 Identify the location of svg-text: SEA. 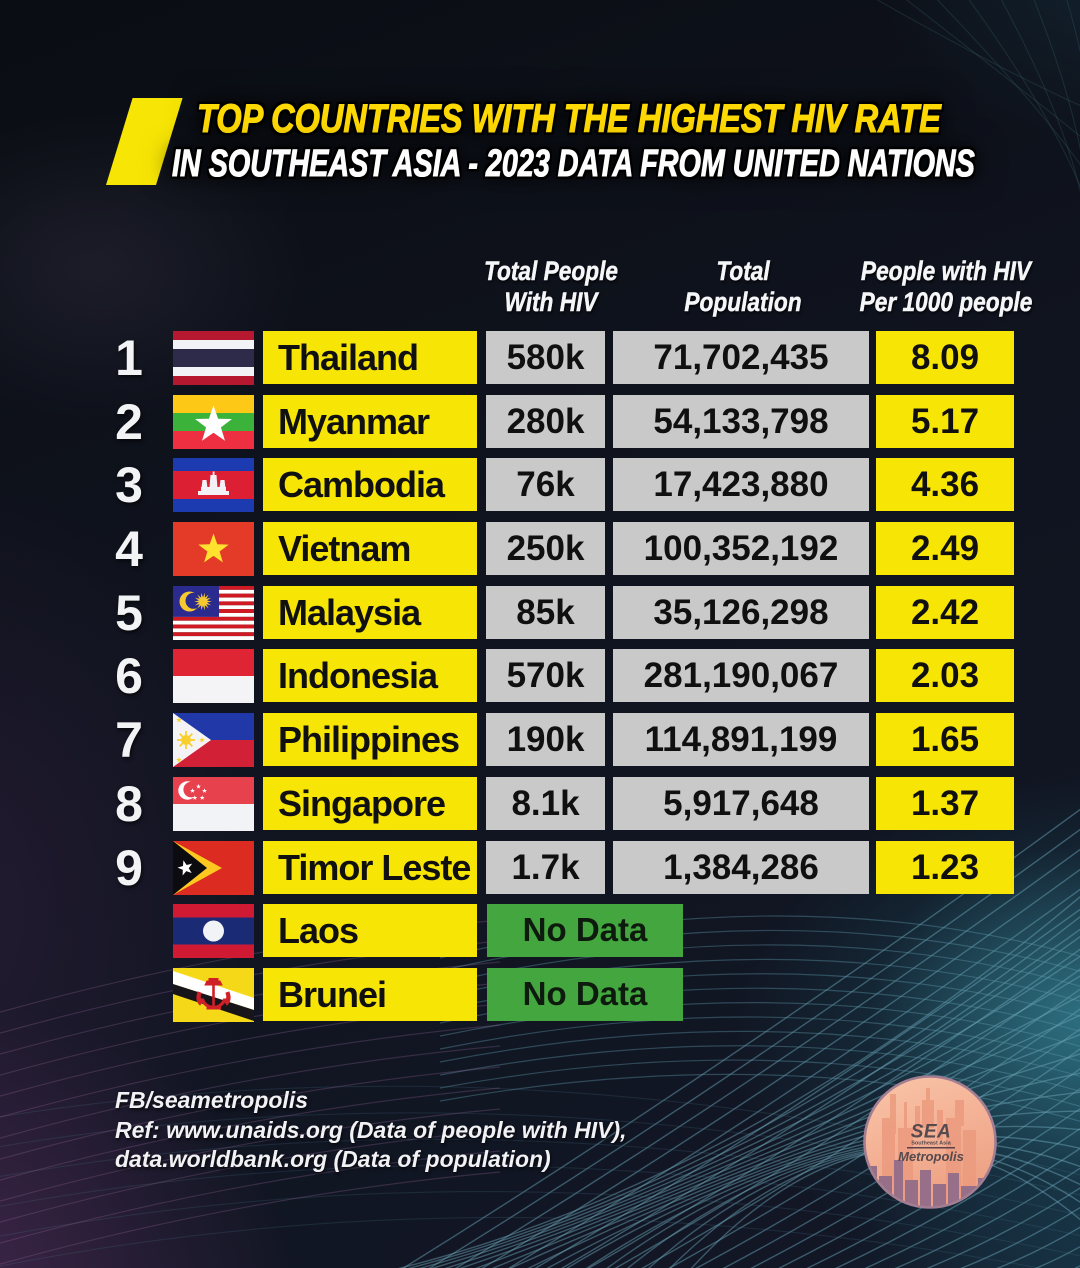
(931, 1132).